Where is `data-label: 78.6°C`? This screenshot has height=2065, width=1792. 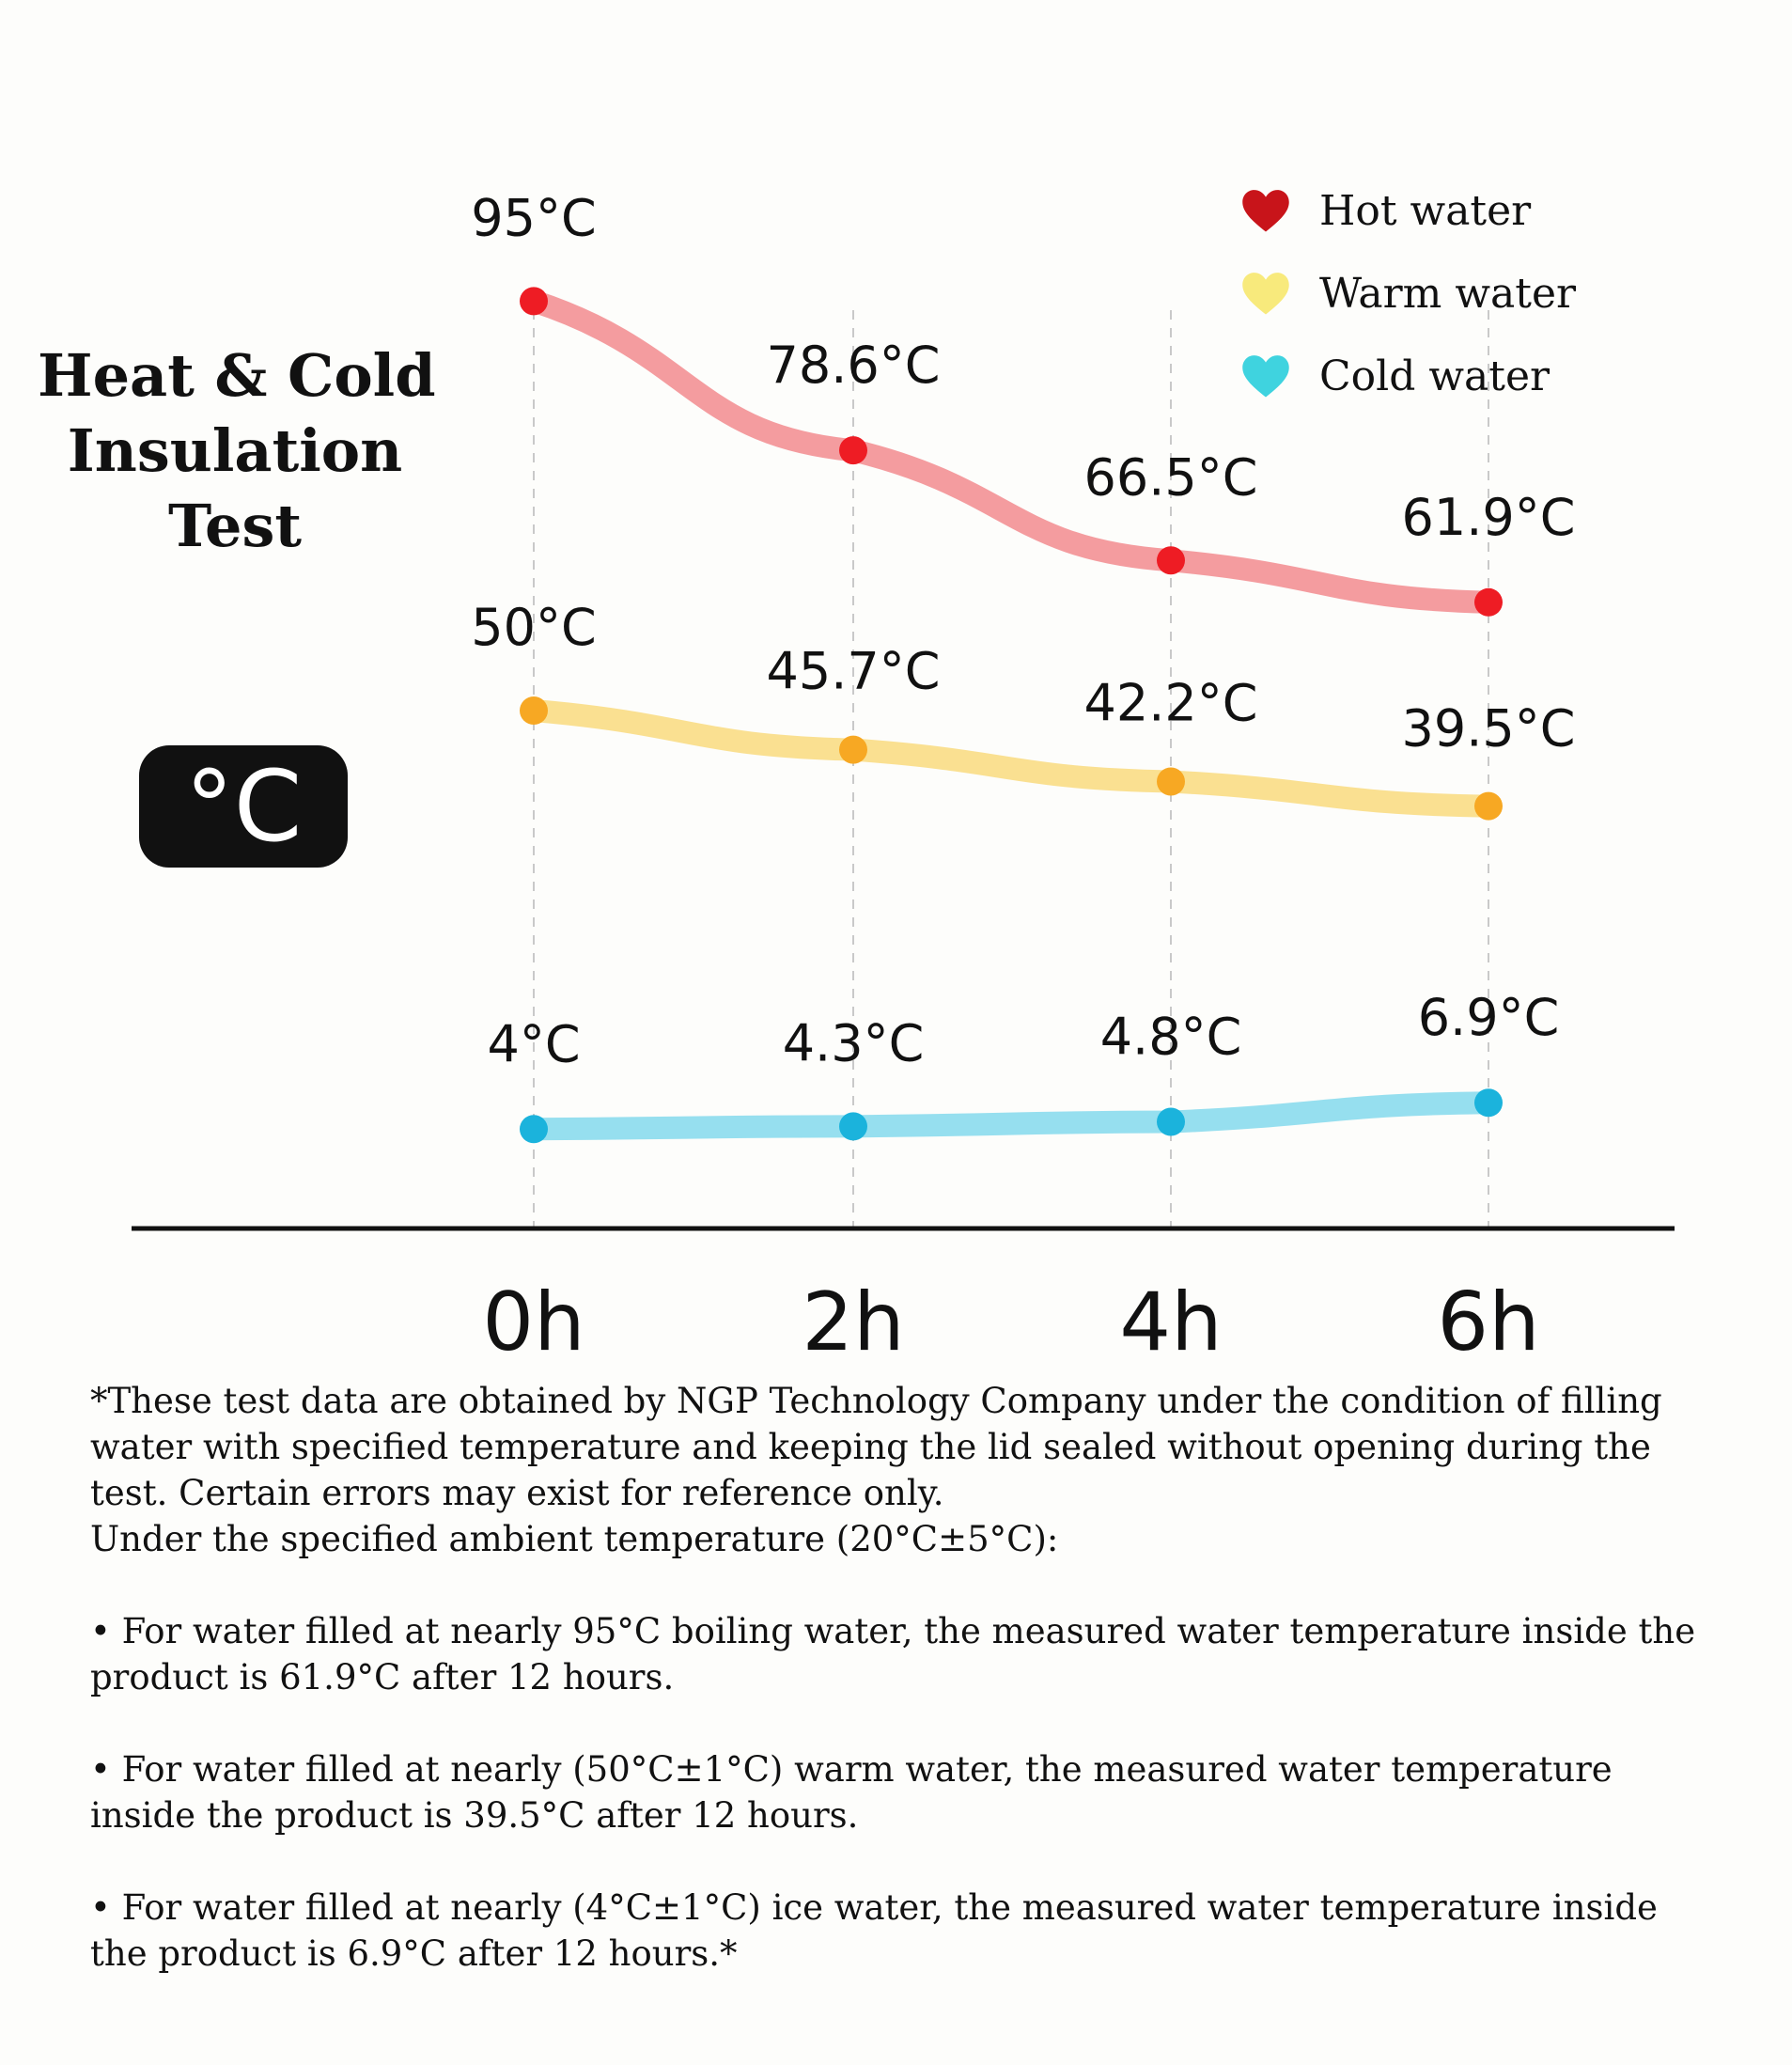
data-label: 78.6°C is located at coordinates (854, 365).